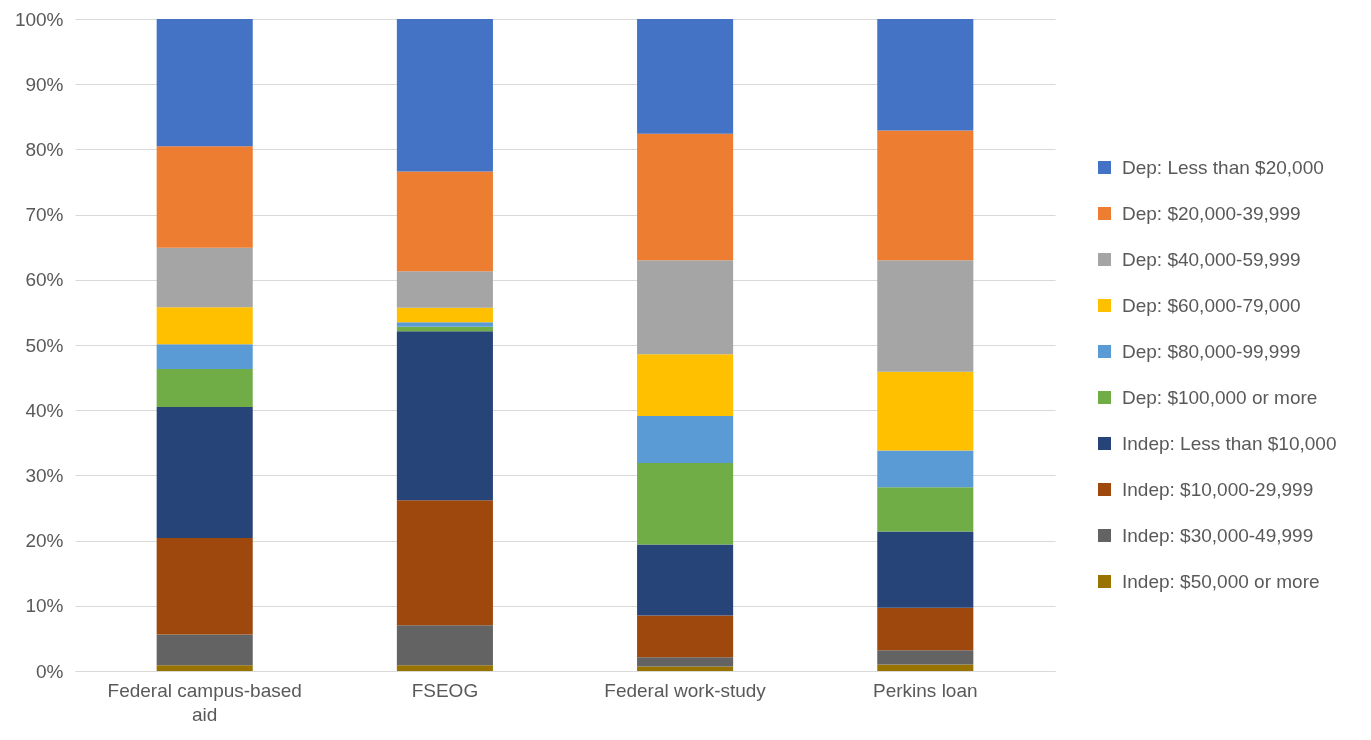  What do you see at coordinates (44, 215) in the screenshot?
I see `y-tick-label: 70%` at bounding box center [44, 215].